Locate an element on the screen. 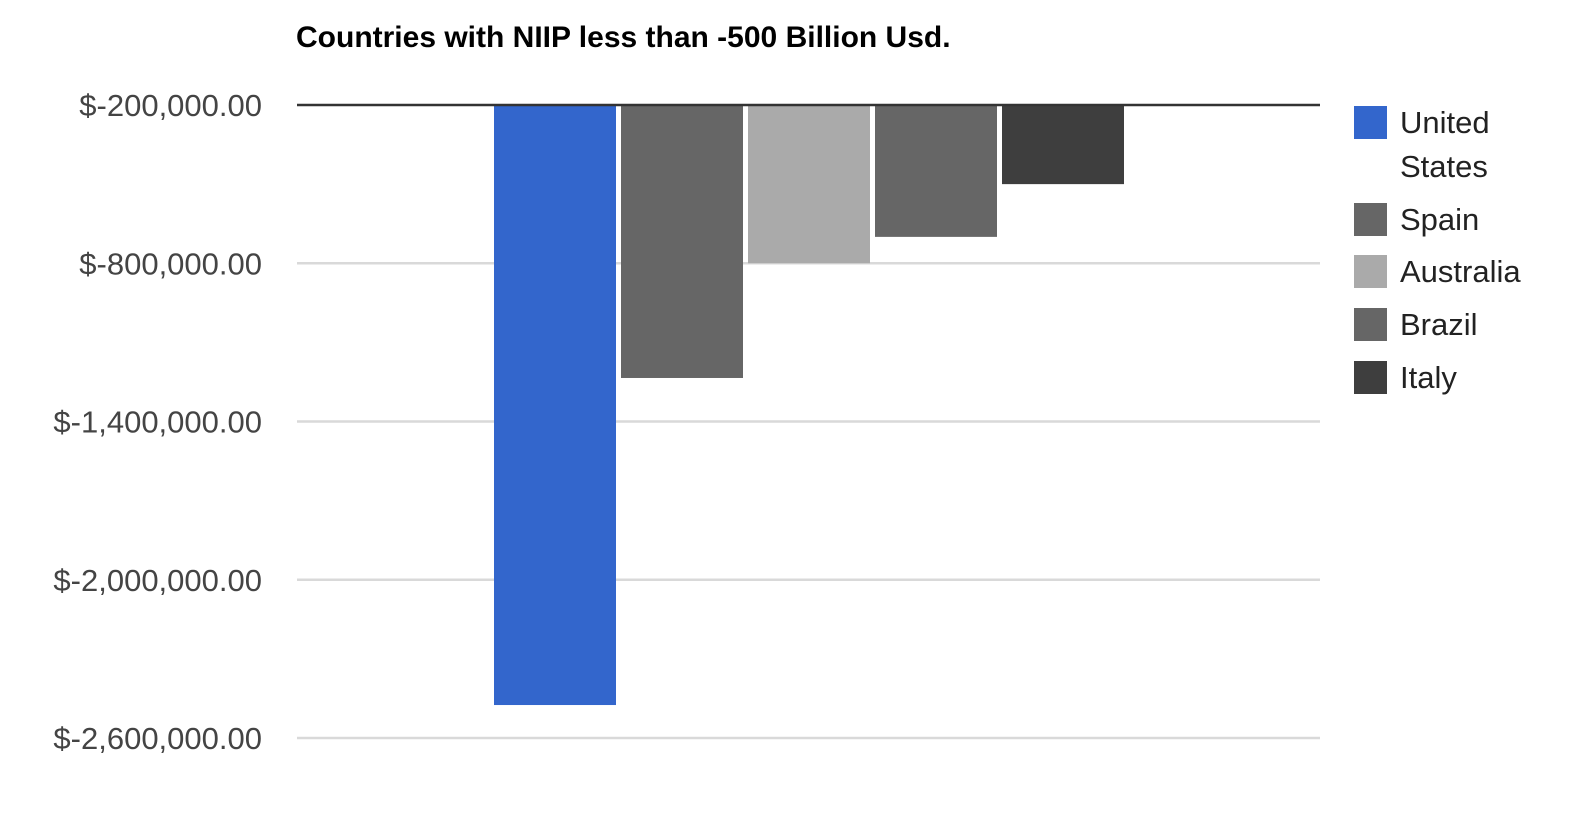 The width and height of the screenshot is (1579, 825). legend: United States Spain Australia Brazil Italy is located at coordinates (1437, 250).